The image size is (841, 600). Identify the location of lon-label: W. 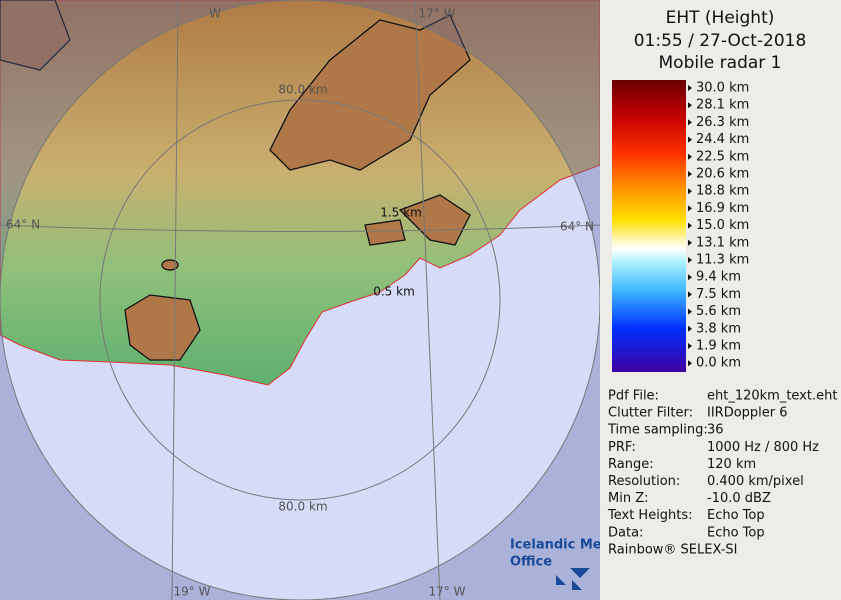
(215, 14).